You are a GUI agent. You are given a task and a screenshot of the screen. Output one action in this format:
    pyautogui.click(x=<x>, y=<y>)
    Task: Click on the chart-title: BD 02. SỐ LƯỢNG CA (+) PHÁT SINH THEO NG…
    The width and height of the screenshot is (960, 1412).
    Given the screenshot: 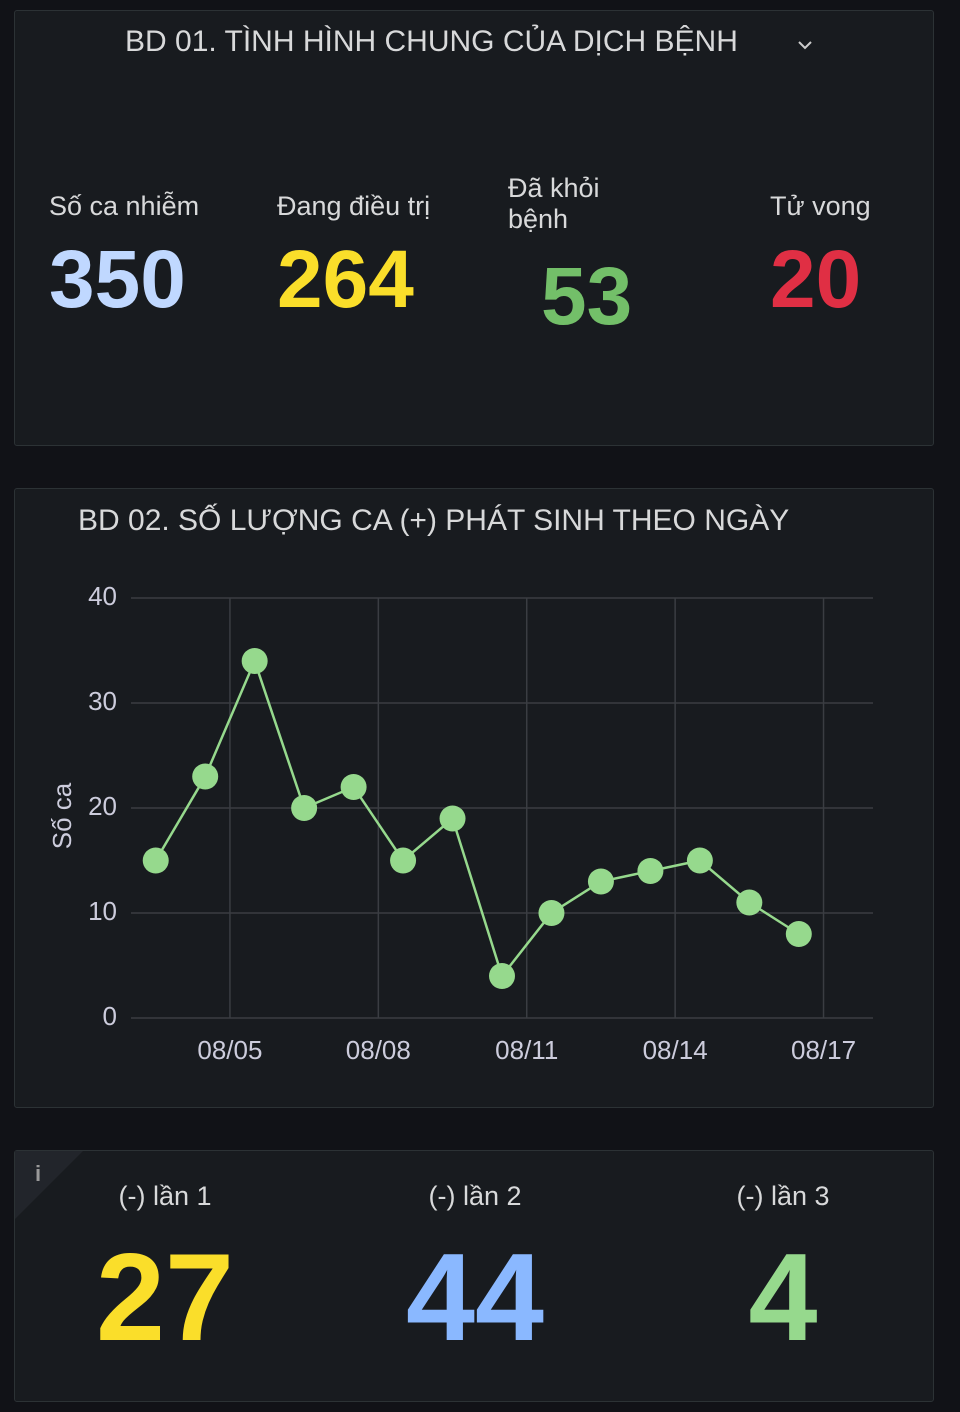 What is the action you would take?
    pyautogui.click(x=433, y=520)
    